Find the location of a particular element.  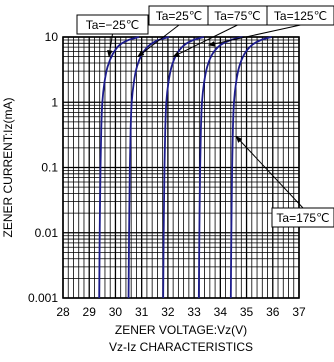

annotation-label: Ta=125℃ is located at coordinates (300, 16).